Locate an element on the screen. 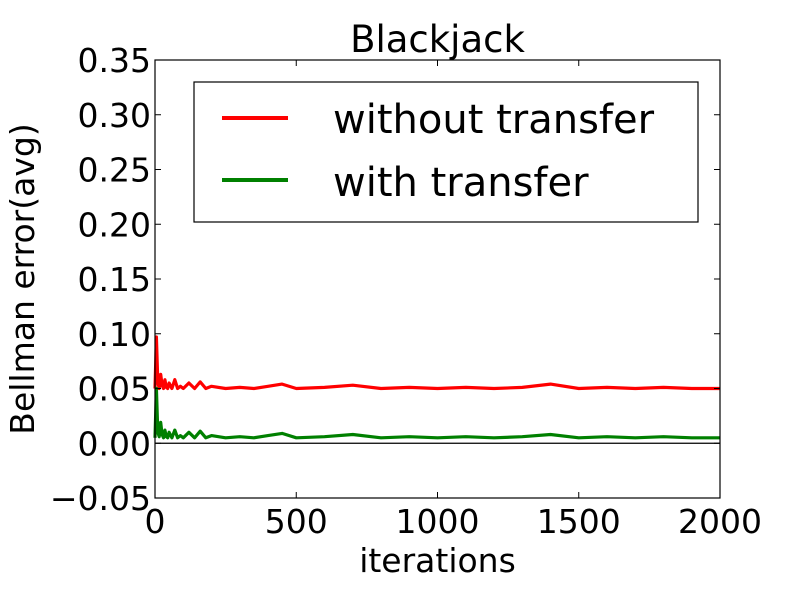 The width and height of the screenshot is (800, 600). y-tick-label: 0.10 is located at coordinates (114, 334).